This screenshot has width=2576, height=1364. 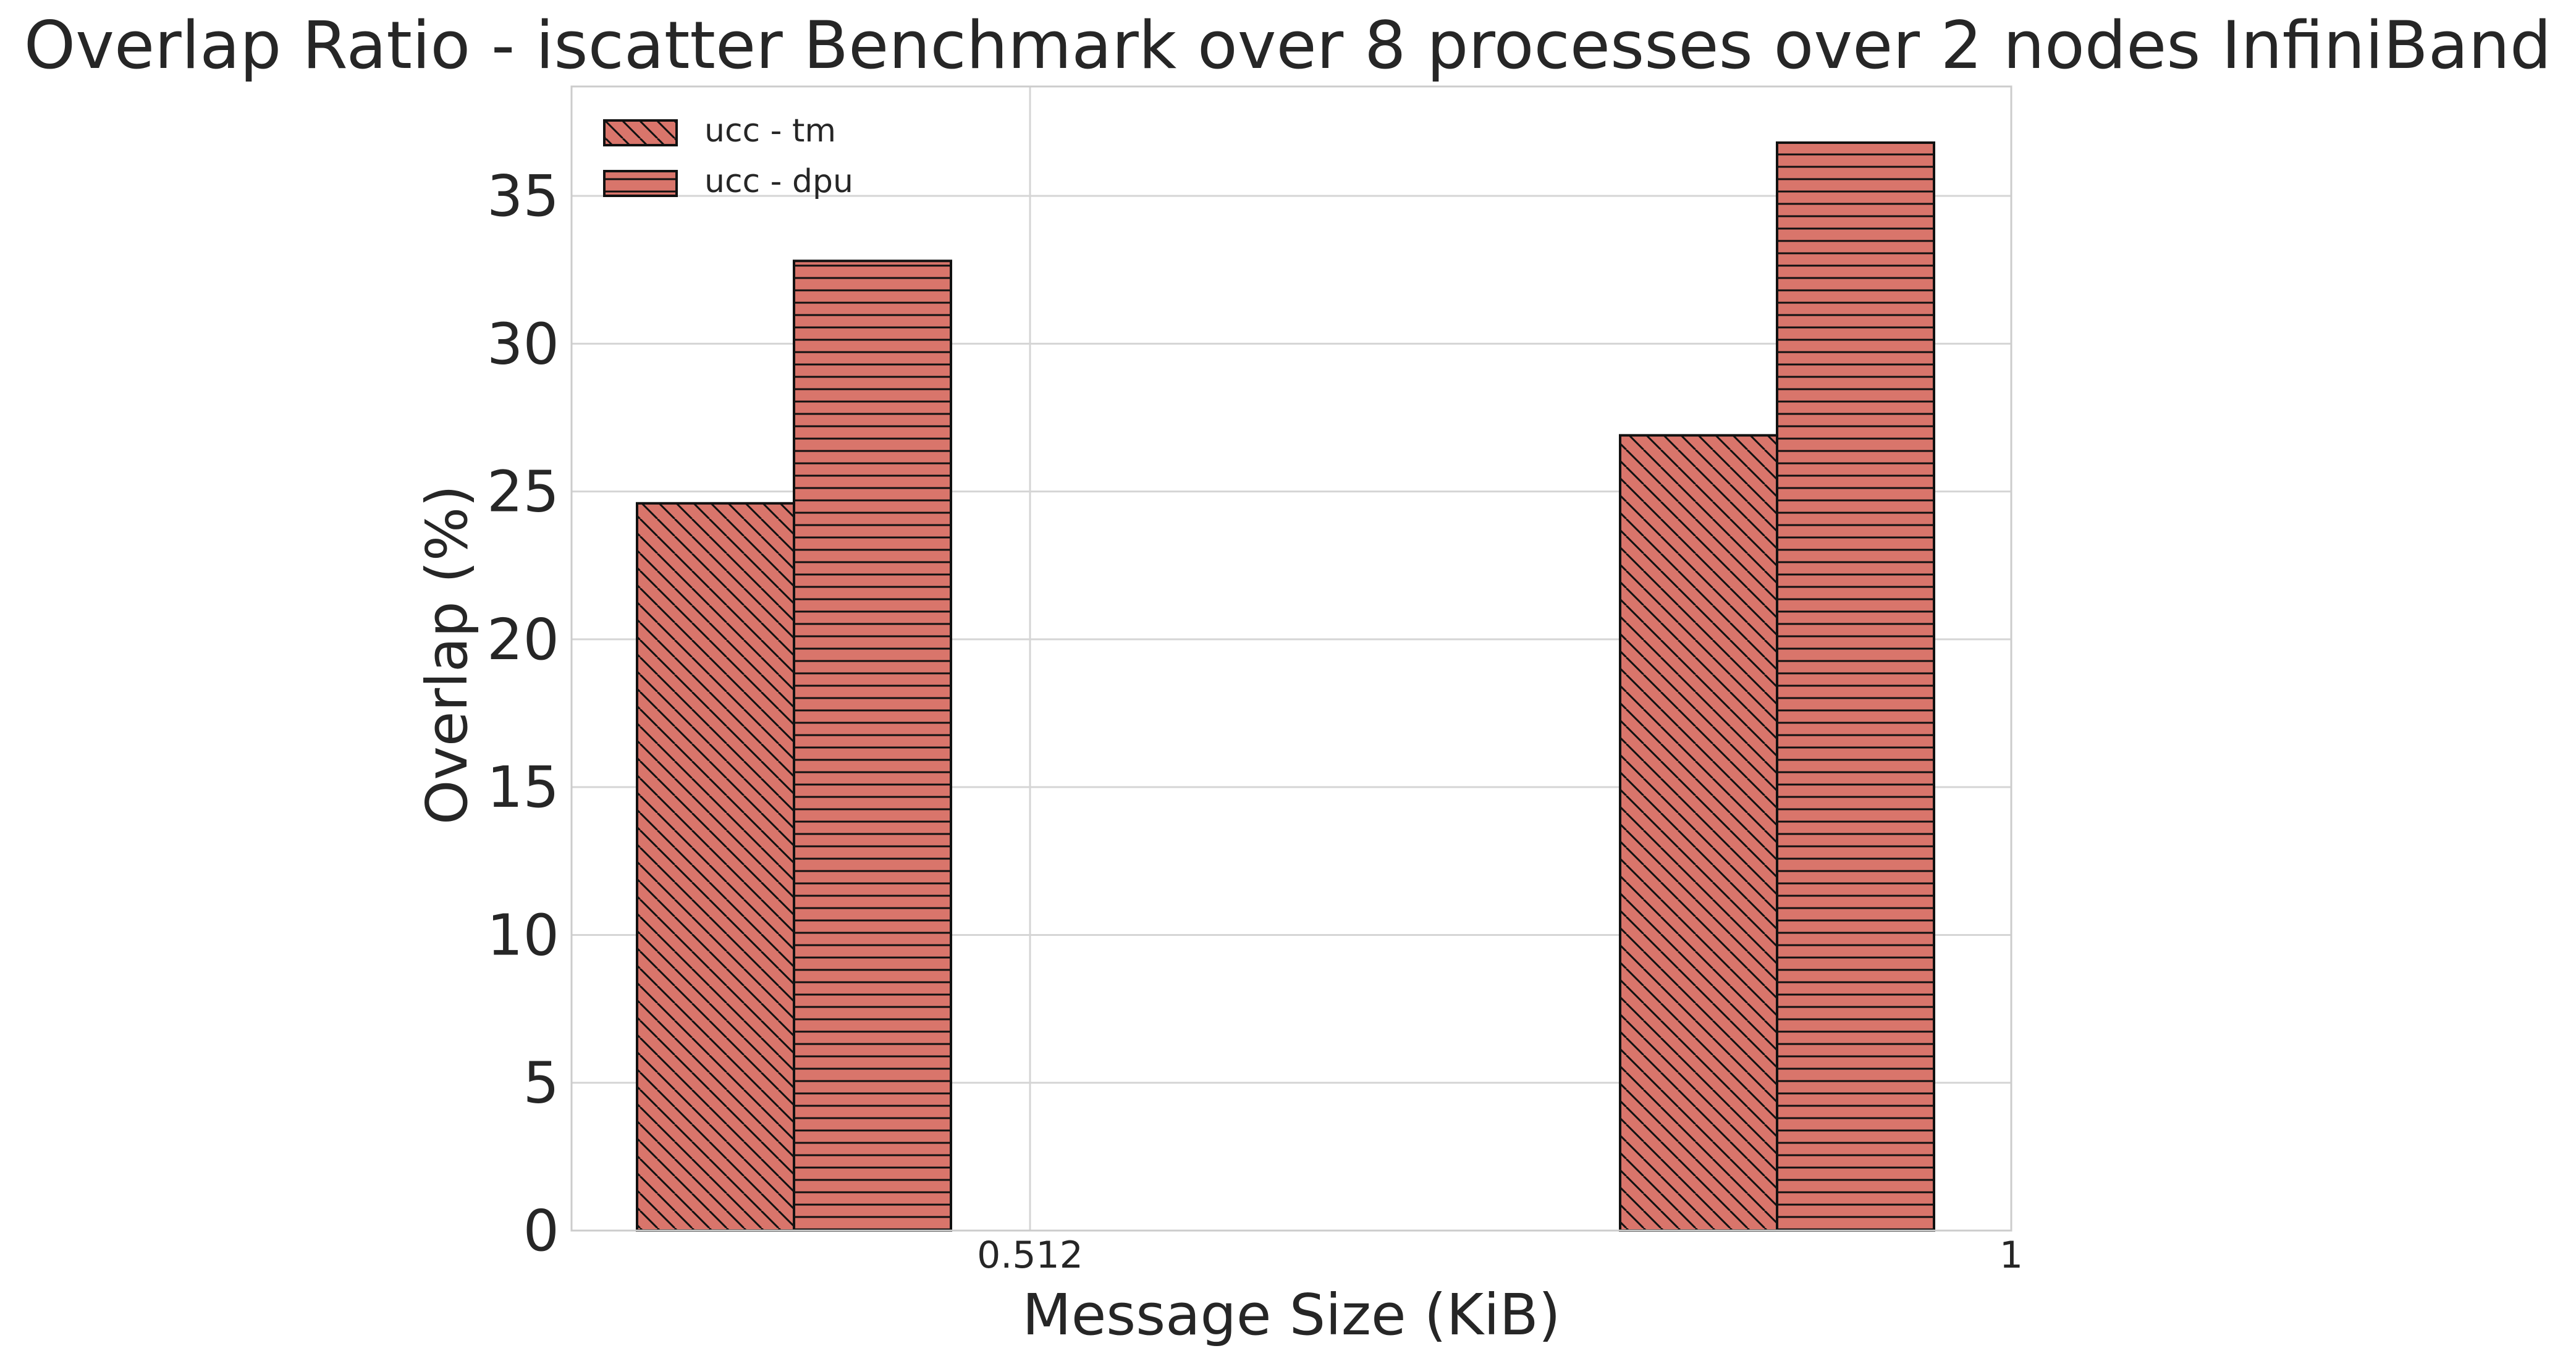 I want to click on y-axis-ticks: 0 5 10 15 20 25 30 35, so click(x=523, y=713).